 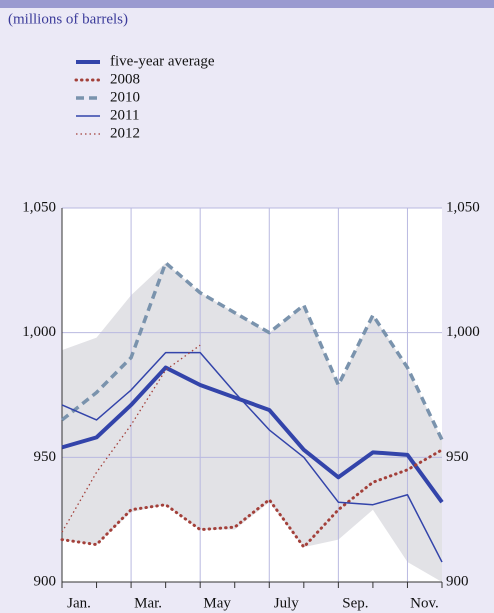 What do you see at coordinates (287, 603) in the screenshot?
I see `x-tick-label: July` at bounding box center [287, 603].